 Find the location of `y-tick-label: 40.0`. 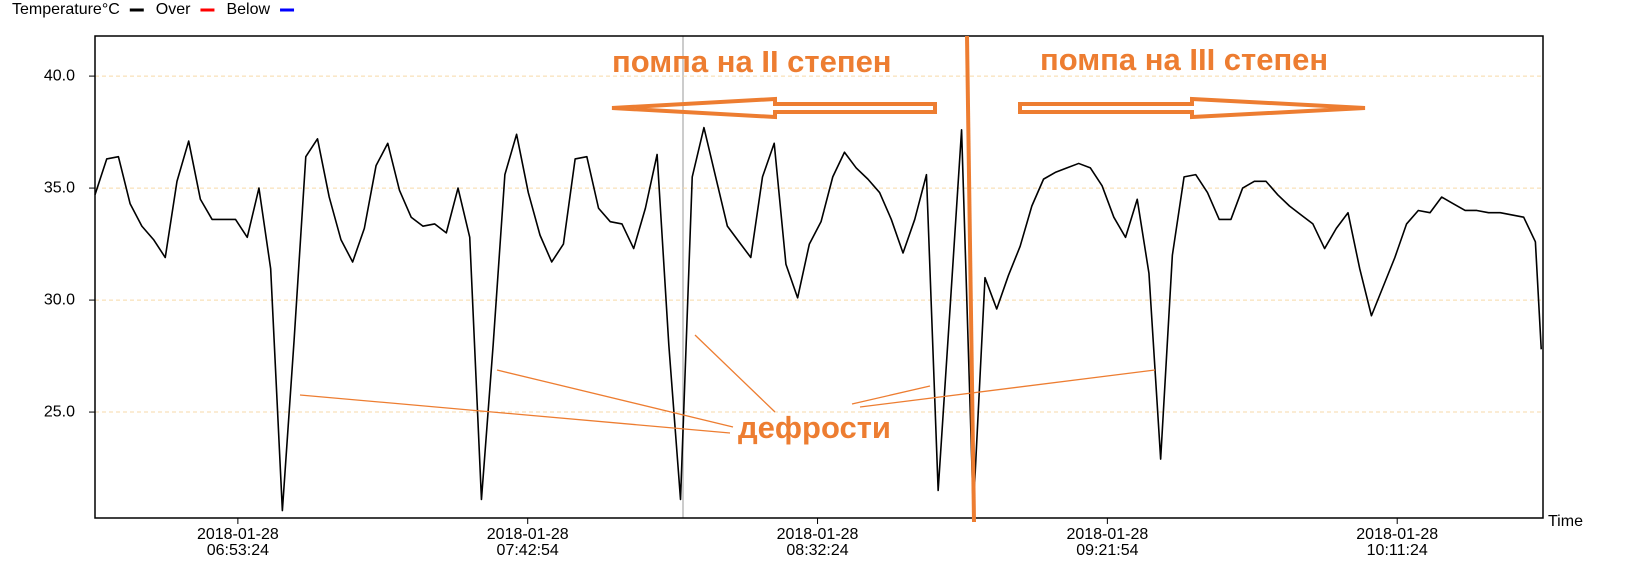

y-tick-label: 40.0 is located at coordinates (59, 75).